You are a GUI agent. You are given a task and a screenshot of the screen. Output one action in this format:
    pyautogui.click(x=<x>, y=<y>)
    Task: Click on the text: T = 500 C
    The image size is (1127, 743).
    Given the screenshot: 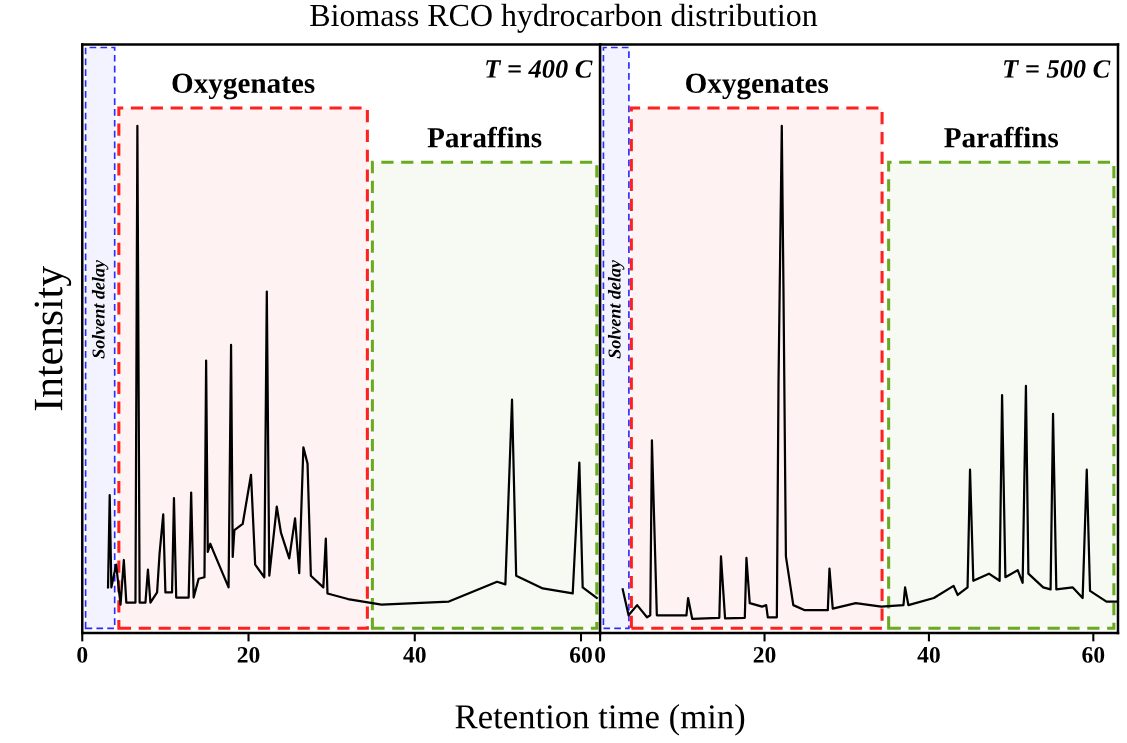 What is the action you would take?
    pyautogui.click(x=1057, y=69)
    